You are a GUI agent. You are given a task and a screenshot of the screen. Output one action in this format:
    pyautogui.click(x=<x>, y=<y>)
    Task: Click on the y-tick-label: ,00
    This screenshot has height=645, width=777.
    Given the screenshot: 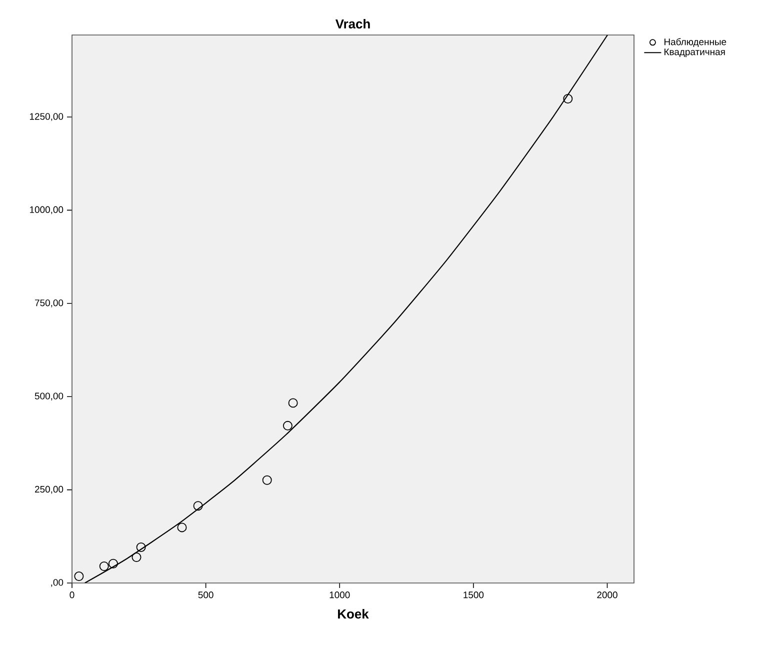 What is the action you would take?
    pyautogui.click(x=57, y=583)
    